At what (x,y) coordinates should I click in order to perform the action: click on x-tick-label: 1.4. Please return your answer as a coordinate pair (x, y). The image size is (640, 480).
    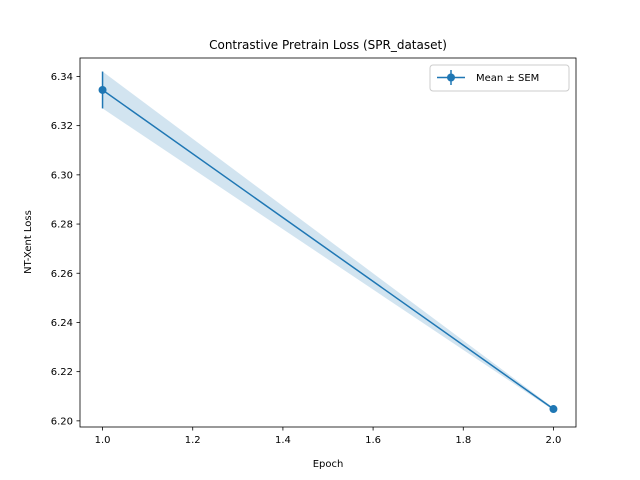
    Looking at the image, I should click on (283, 440).